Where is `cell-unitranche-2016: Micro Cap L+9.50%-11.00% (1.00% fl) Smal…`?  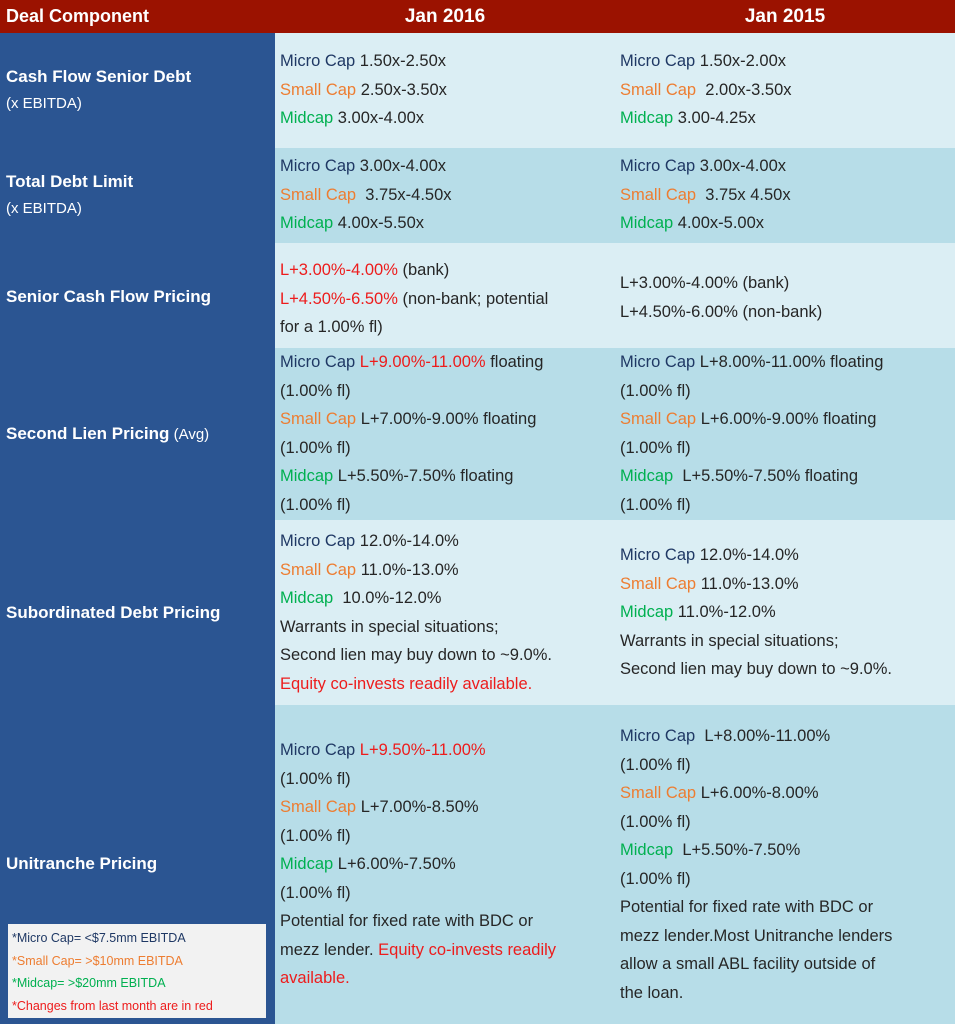 cell-unitranche-2016: Micro Cap L+9.50%-11.00% (1.00% fl) Smal… is located at coordinates (445, 864).